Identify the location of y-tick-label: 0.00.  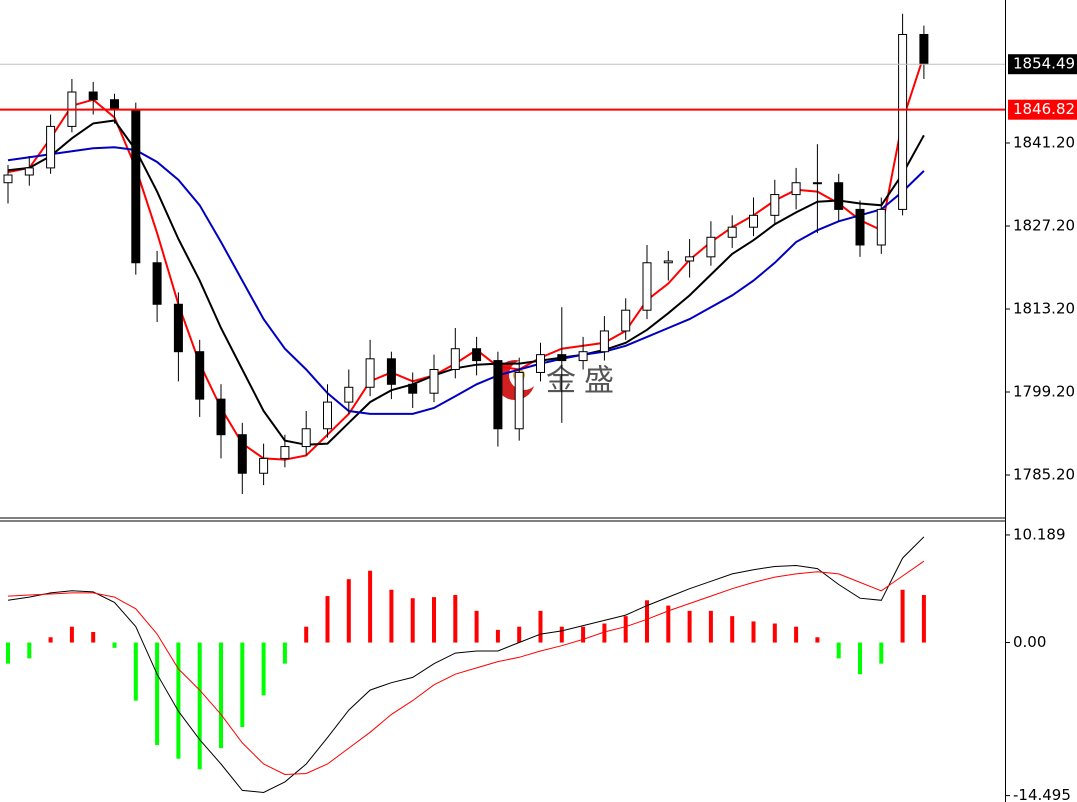
(1029, 642).